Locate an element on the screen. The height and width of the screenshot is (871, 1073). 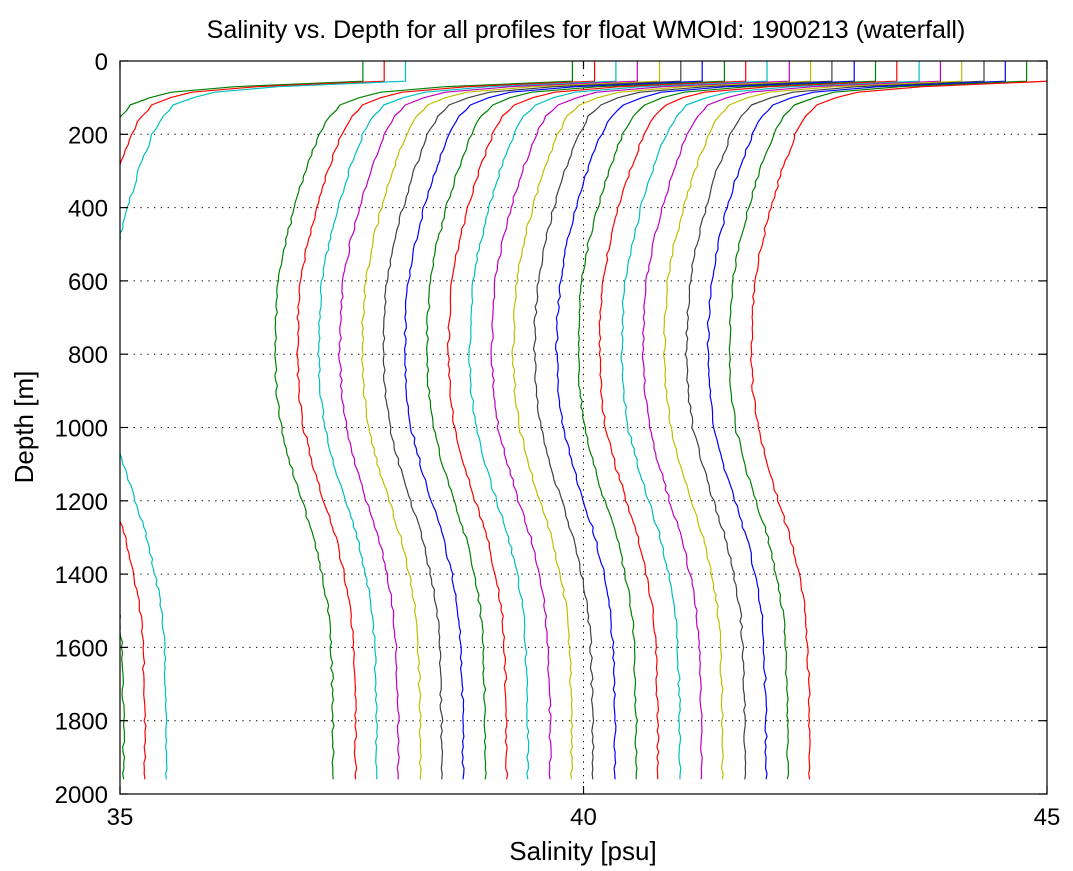
y-tick-label: 800 is located at coordinates (88, 355).